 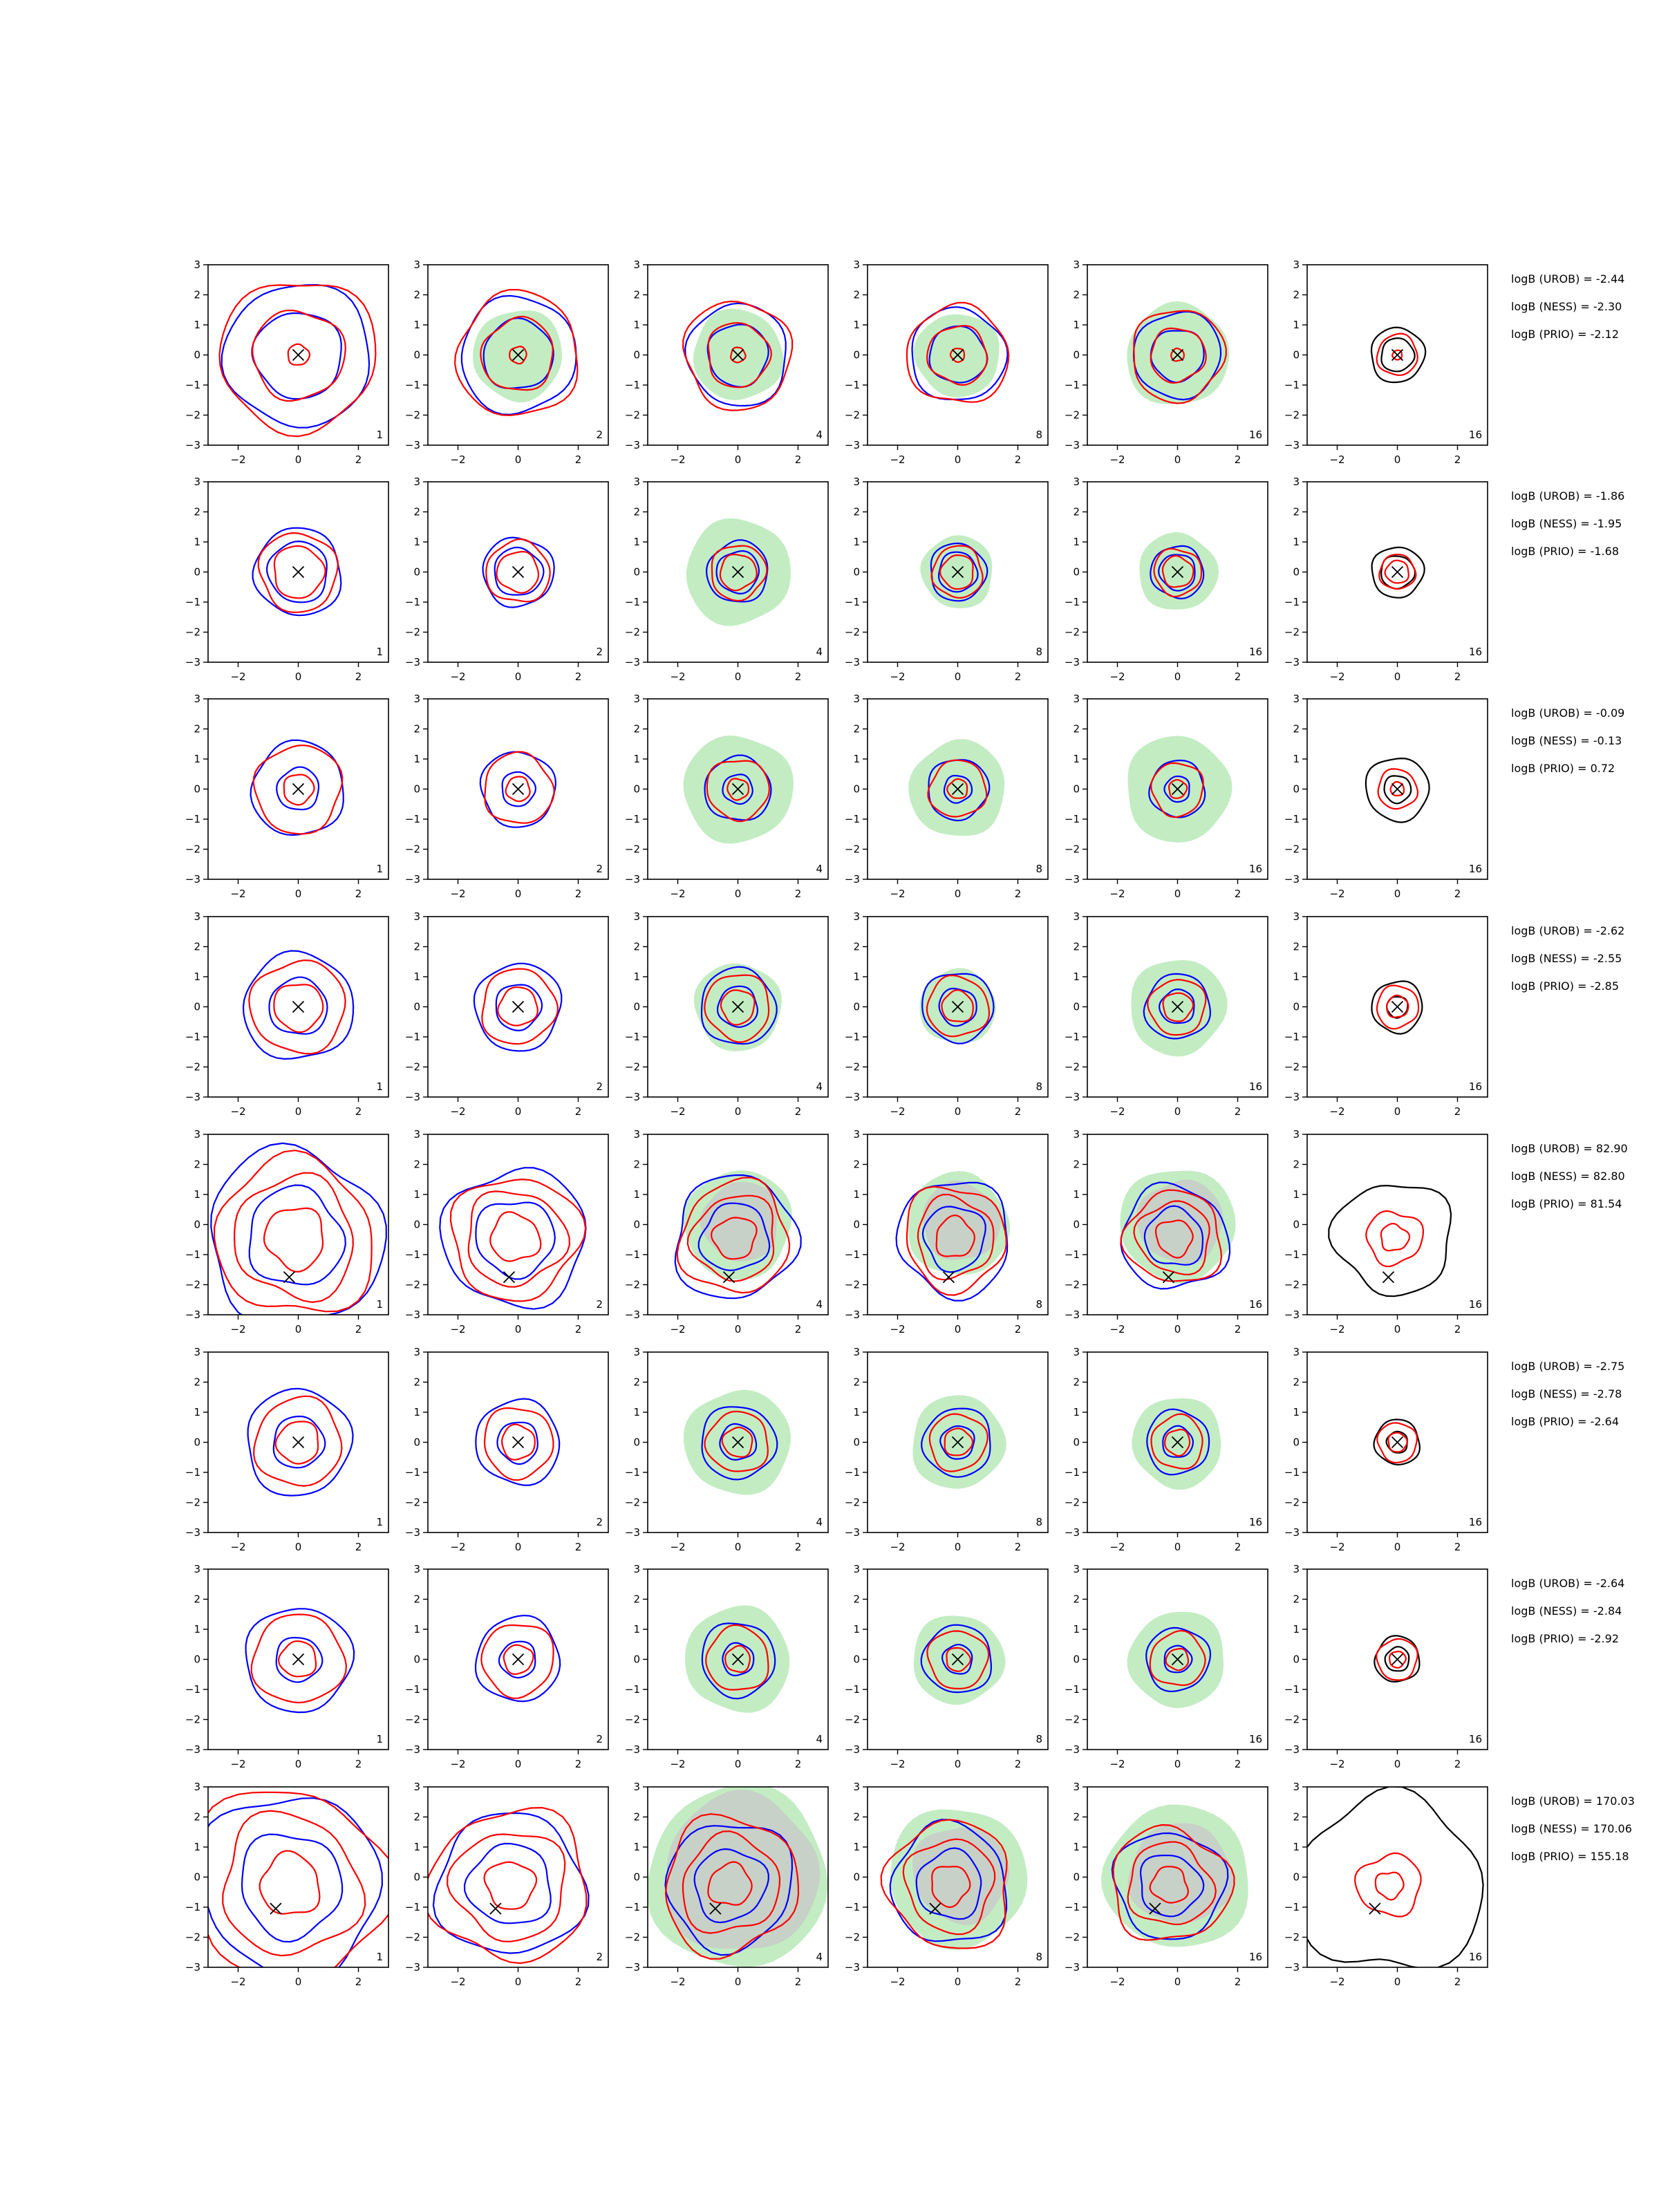 What do you see at coordinates (947, 579) in the screenshot?
I see `subplot-r2-c4: 3 2 1 0 −1 −2 −3 −2 0 2 8` at bounding box center [947, 579].